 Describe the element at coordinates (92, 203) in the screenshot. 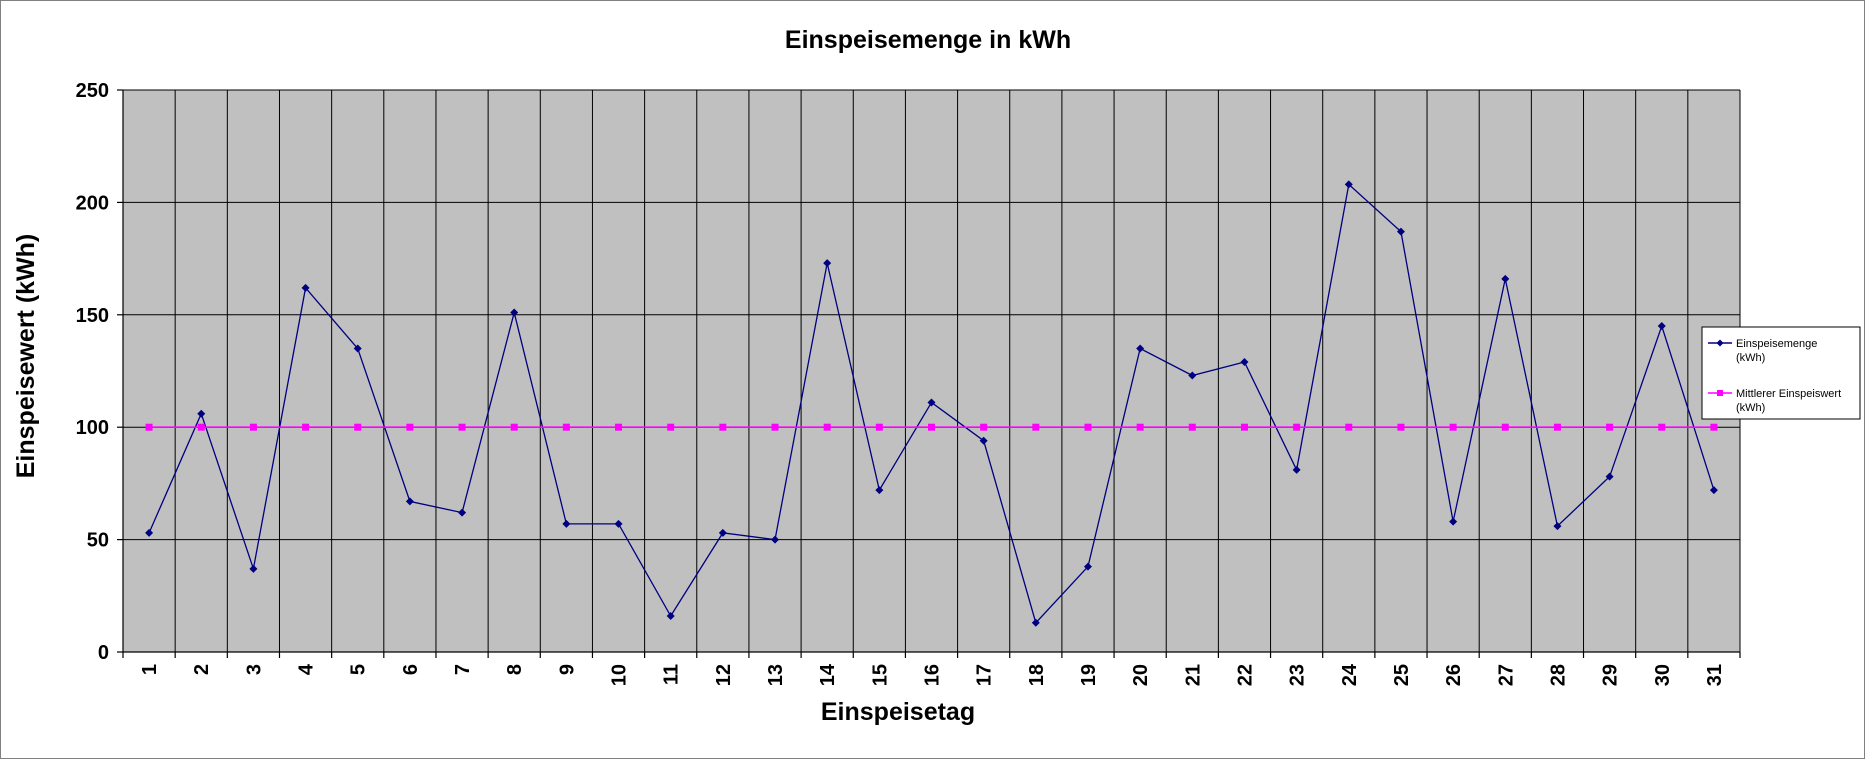

I see `y-tick-label: 200` at that location.